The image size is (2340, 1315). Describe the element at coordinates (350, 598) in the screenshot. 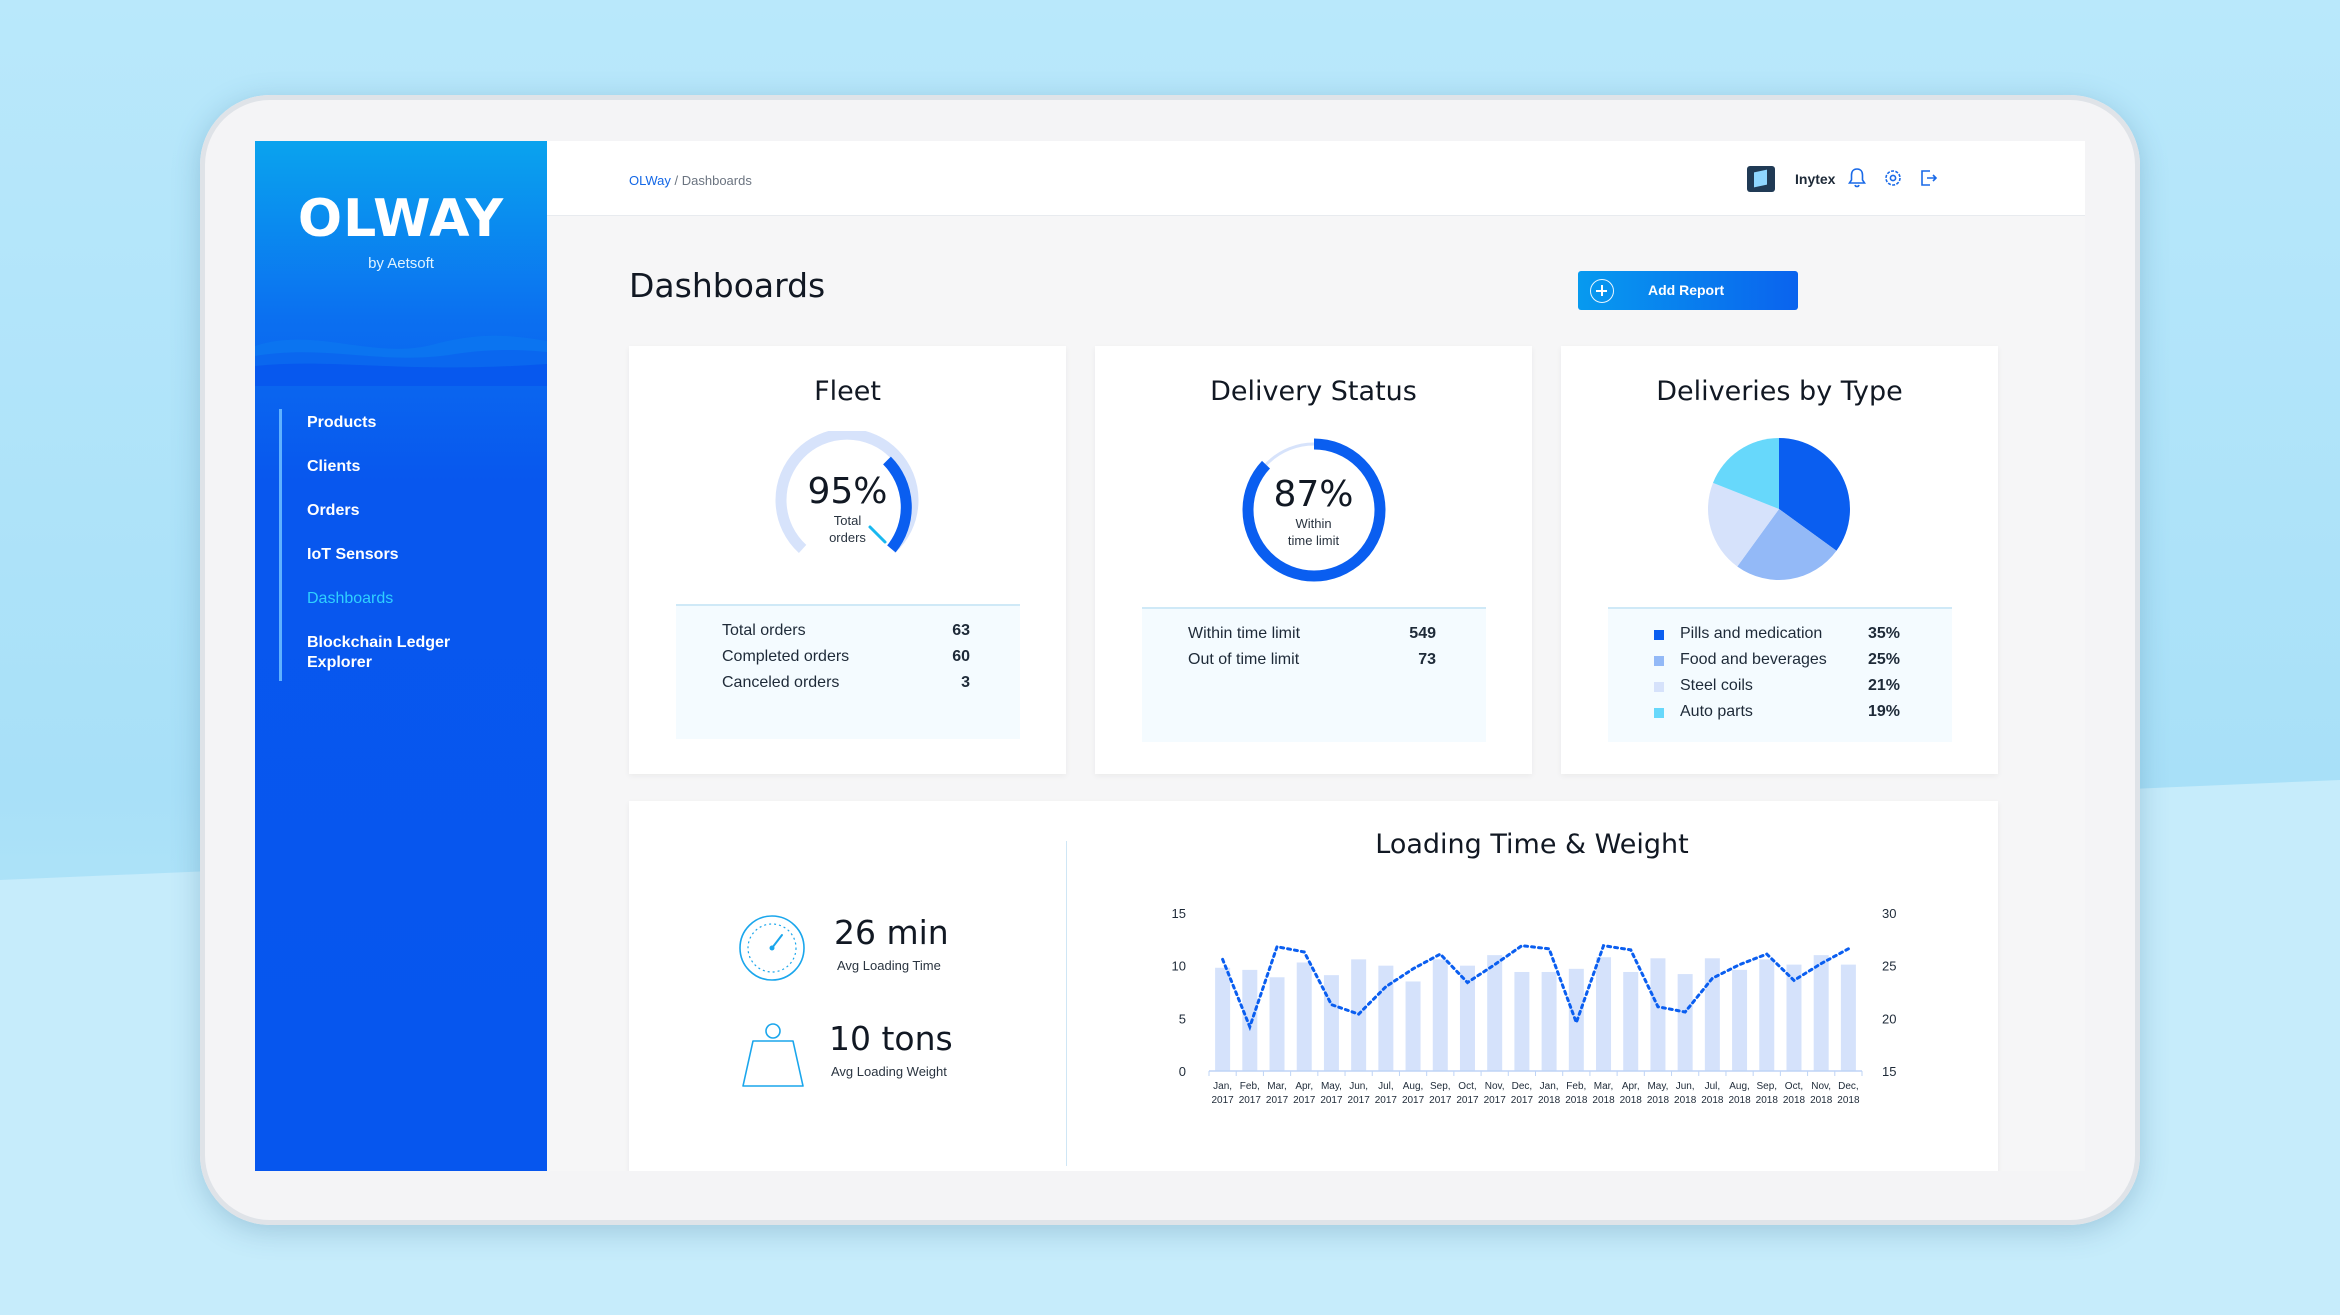

I see `sidebar-item-dashboards: Dashboards` at that location.